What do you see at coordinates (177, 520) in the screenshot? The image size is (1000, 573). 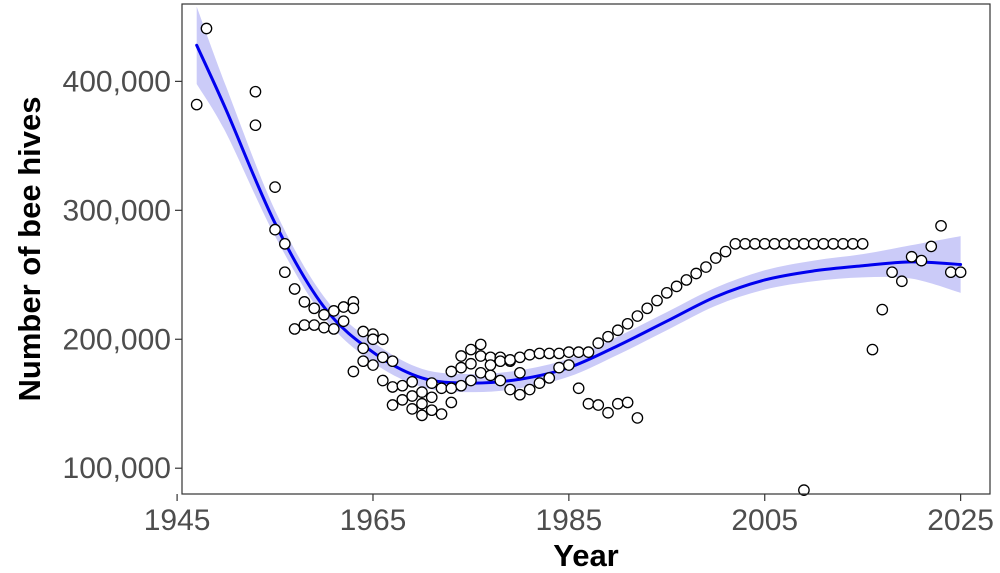 I see `x-tick-label: 1945` at bounding box center [177, 520].